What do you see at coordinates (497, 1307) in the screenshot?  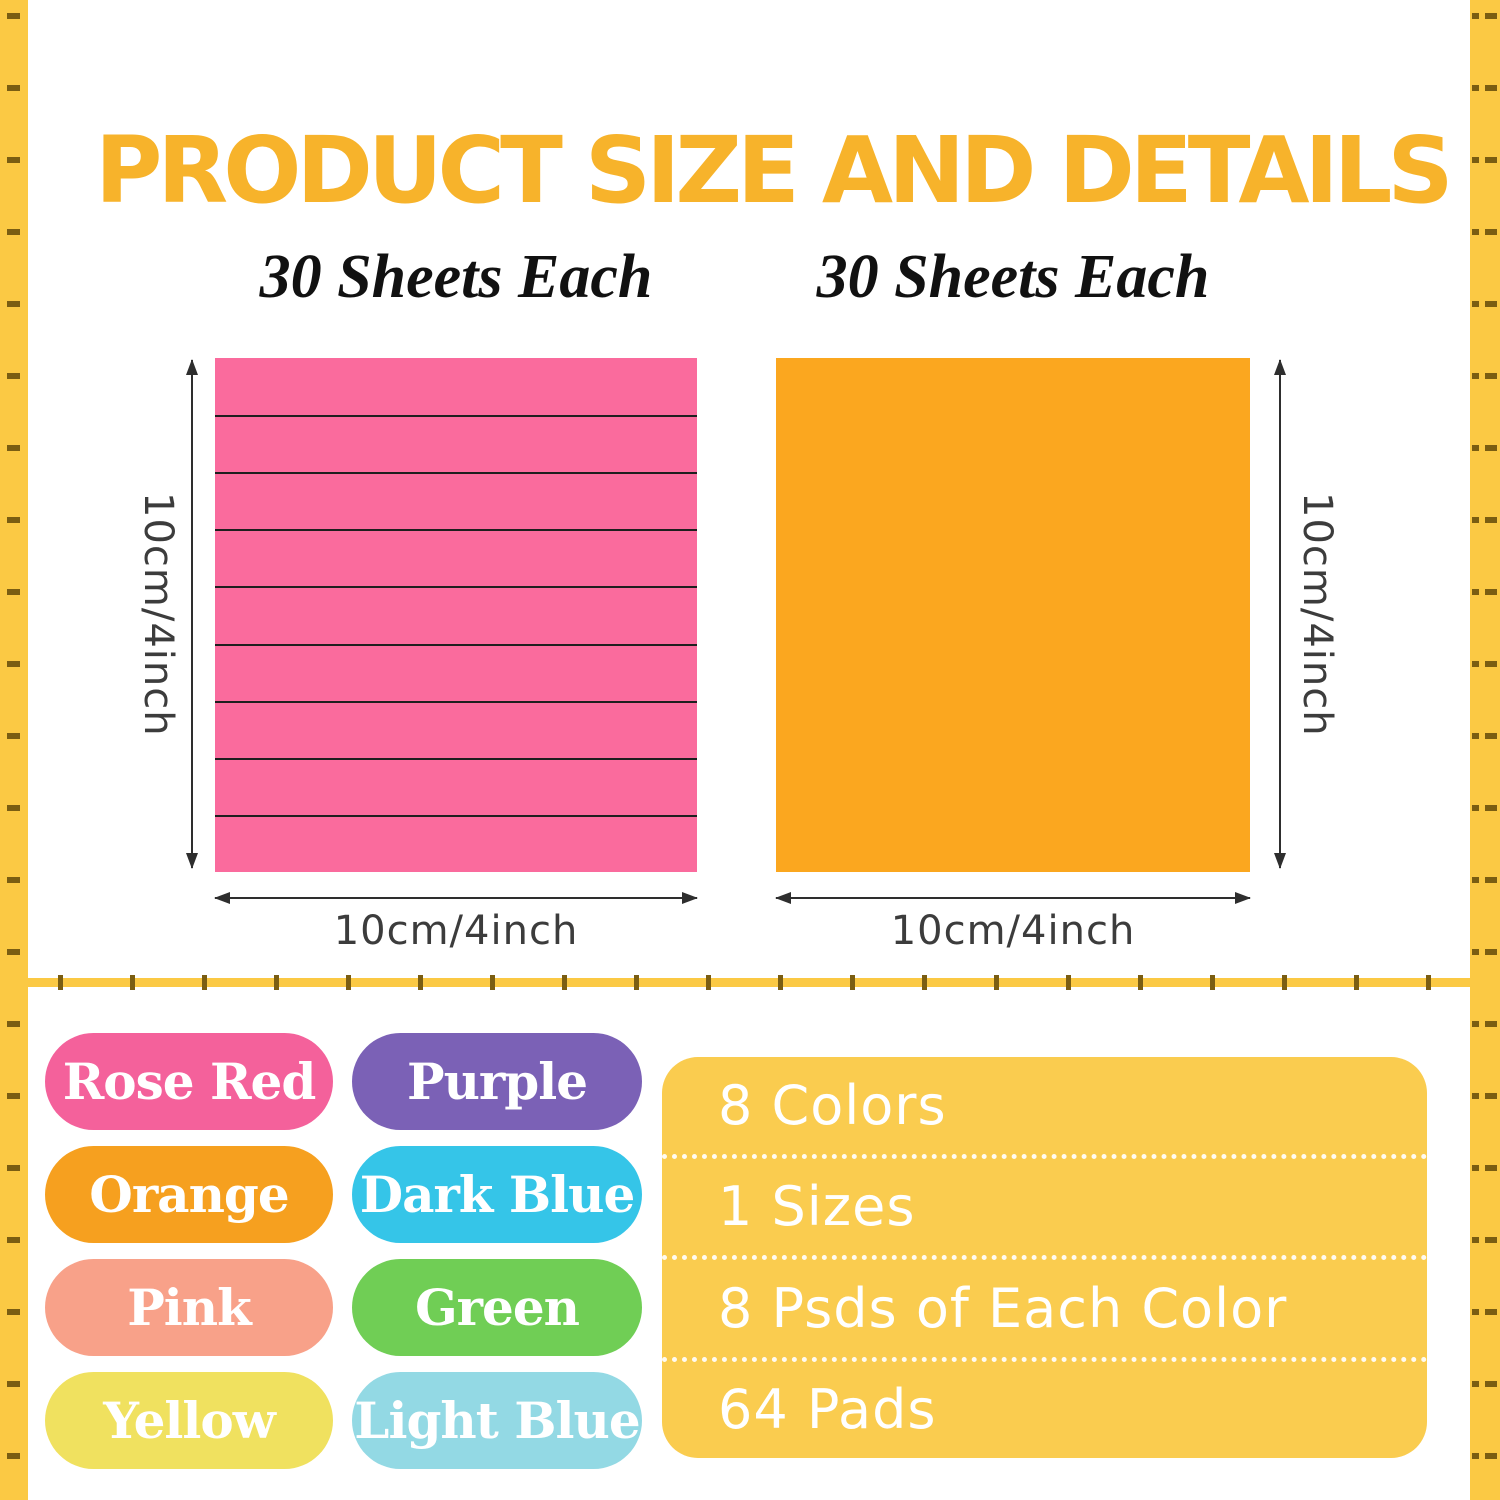 I see `color-pill-green: Green` at bounding box center [497, 1307].